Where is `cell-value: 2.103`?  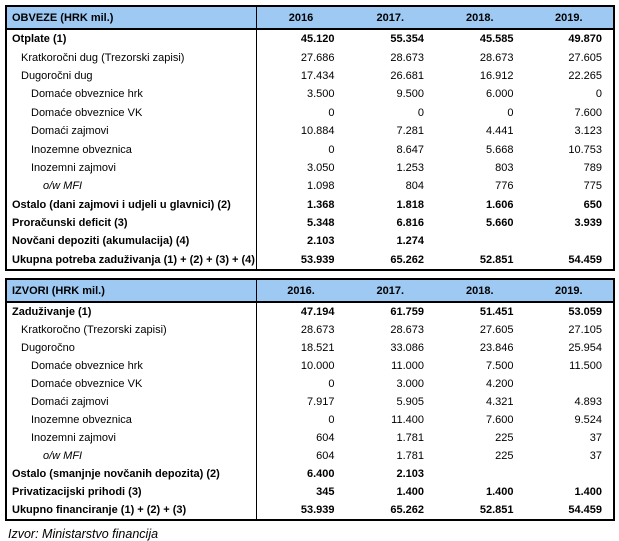 cell-value: 2.103 is located at coordinates (320, 241).